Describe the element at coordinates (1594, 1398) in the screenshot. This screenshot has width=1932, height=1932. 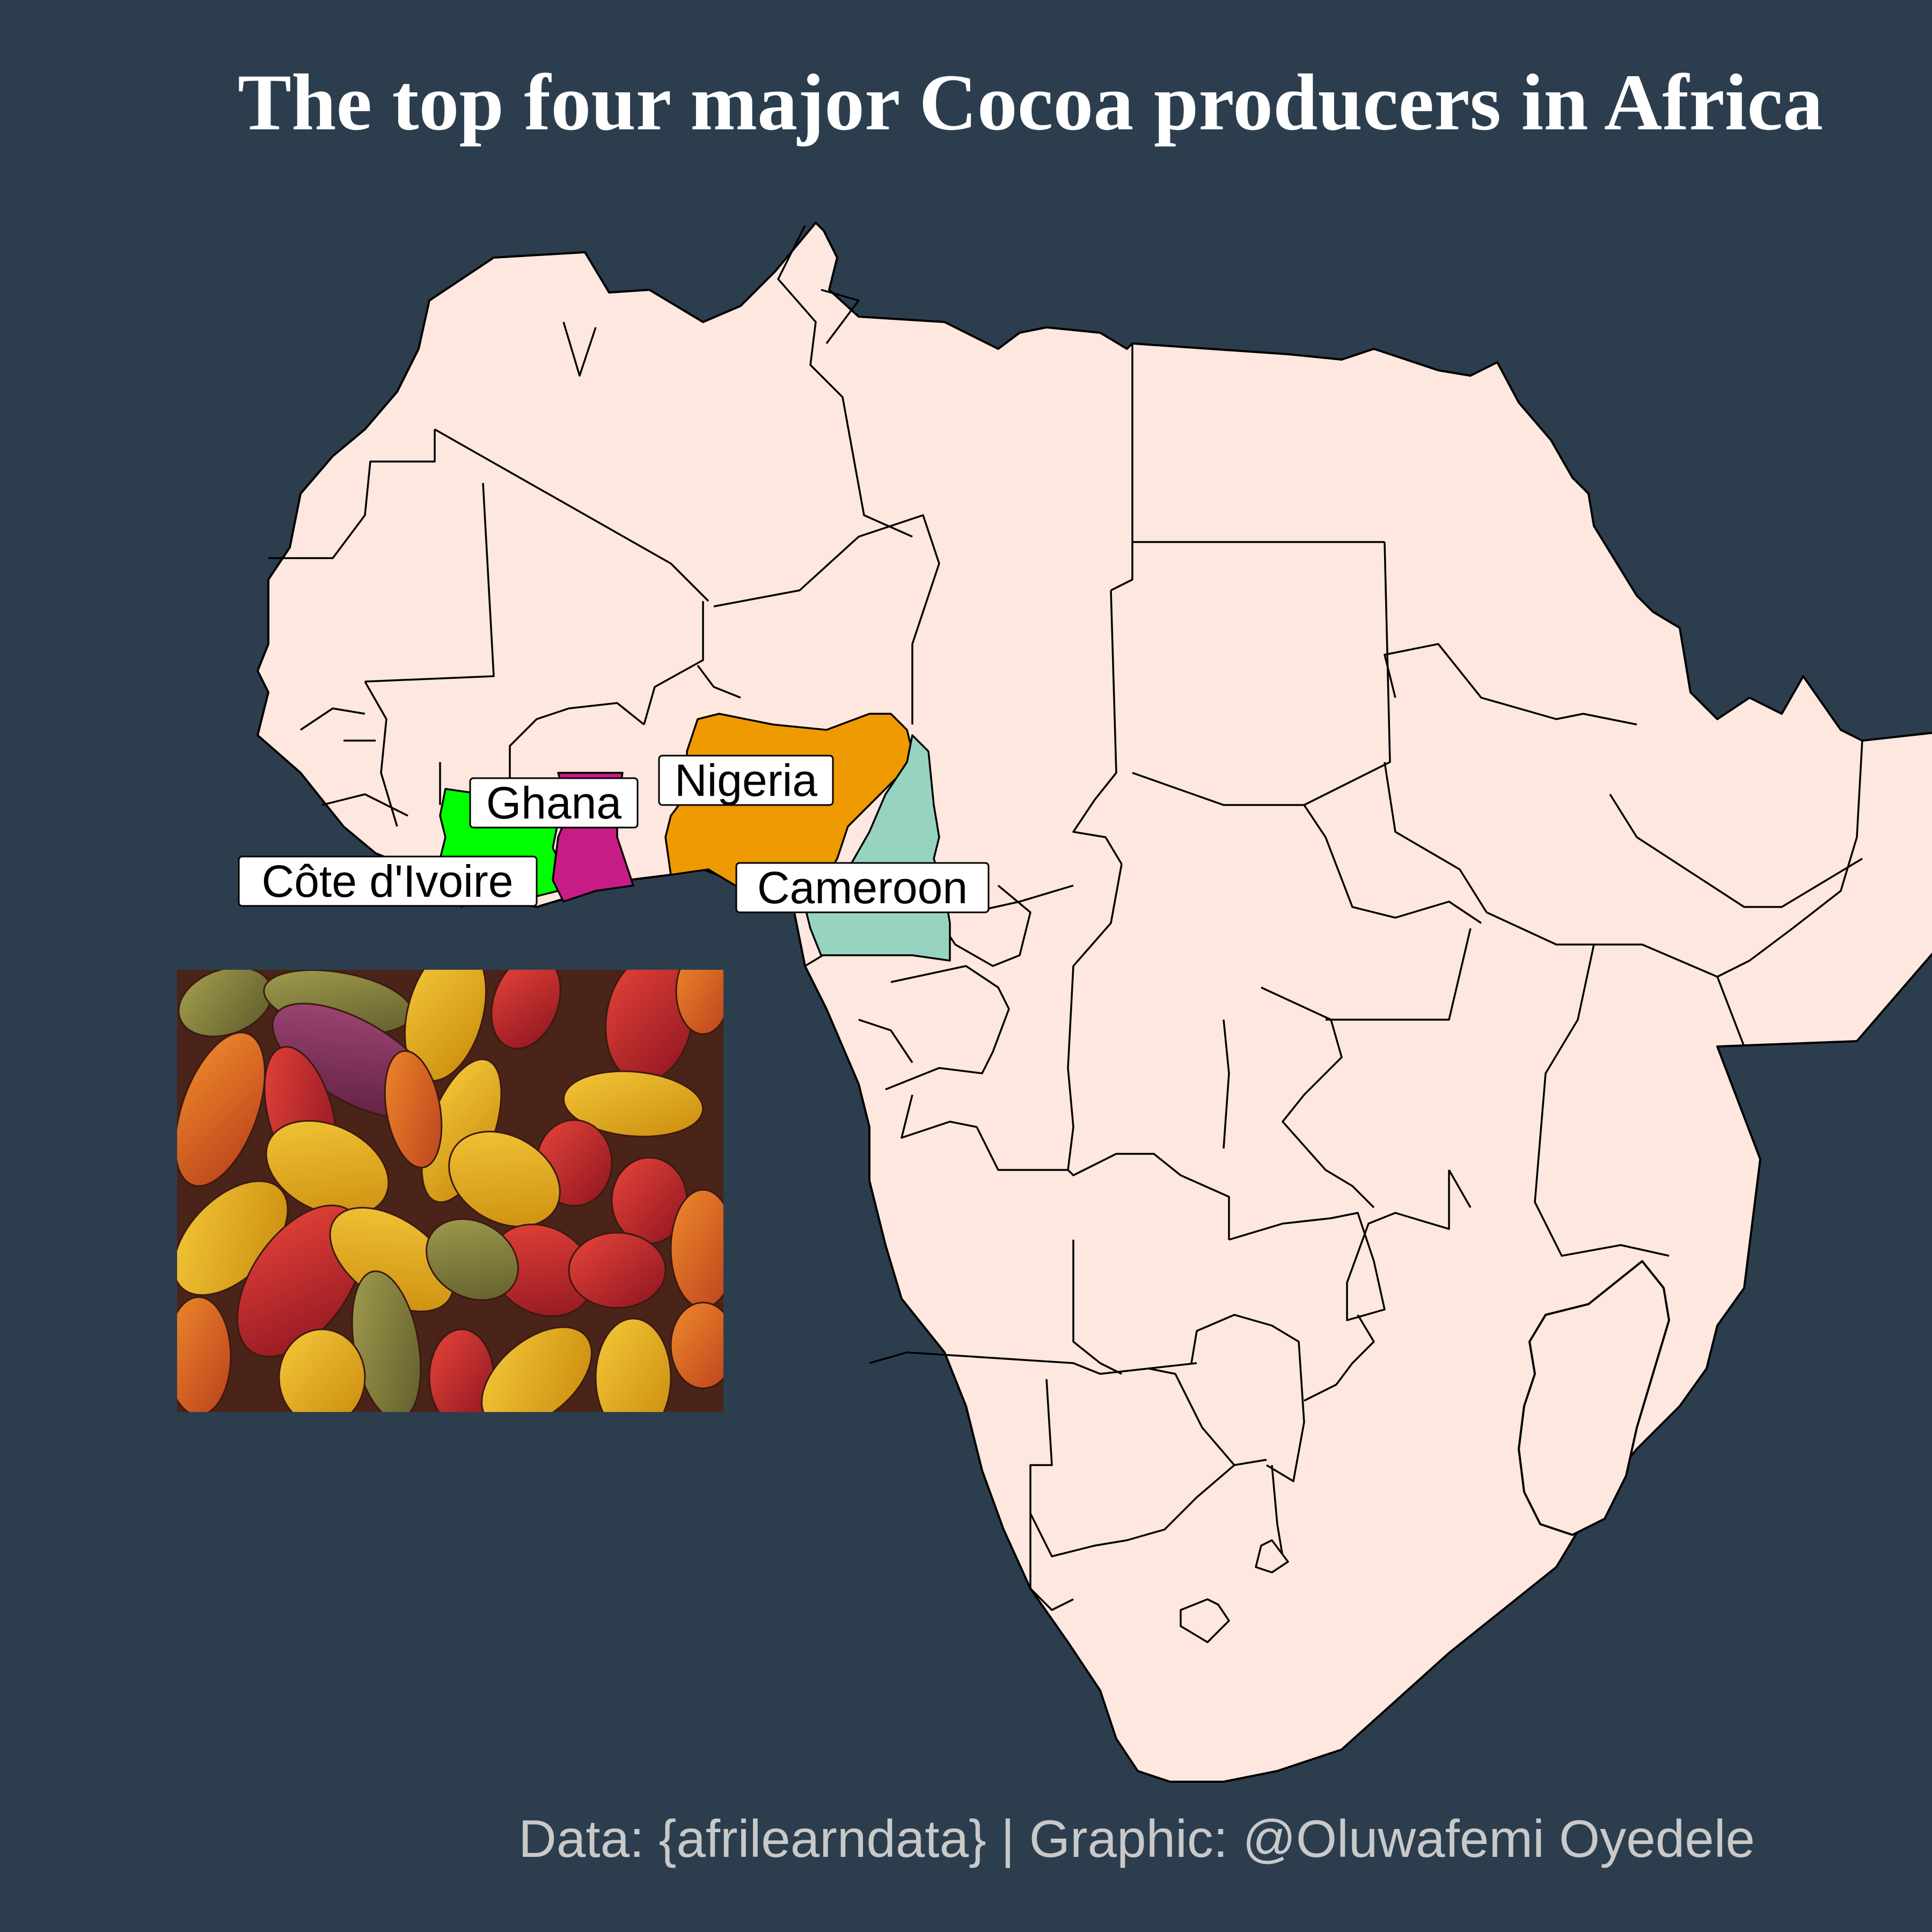
I see `madagascar` at that location.